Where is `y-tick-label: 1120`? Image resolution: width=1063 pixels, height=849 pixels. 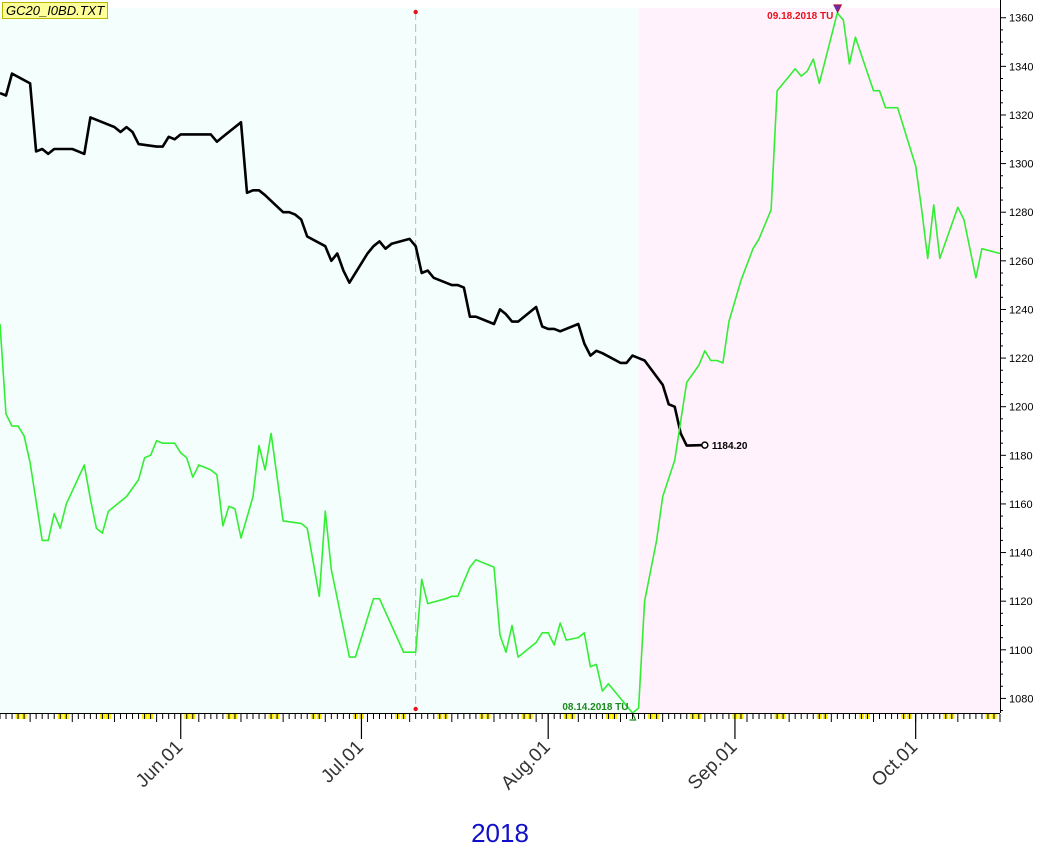
y-tick-label: 1120 is located at coordinates (1021, 602).